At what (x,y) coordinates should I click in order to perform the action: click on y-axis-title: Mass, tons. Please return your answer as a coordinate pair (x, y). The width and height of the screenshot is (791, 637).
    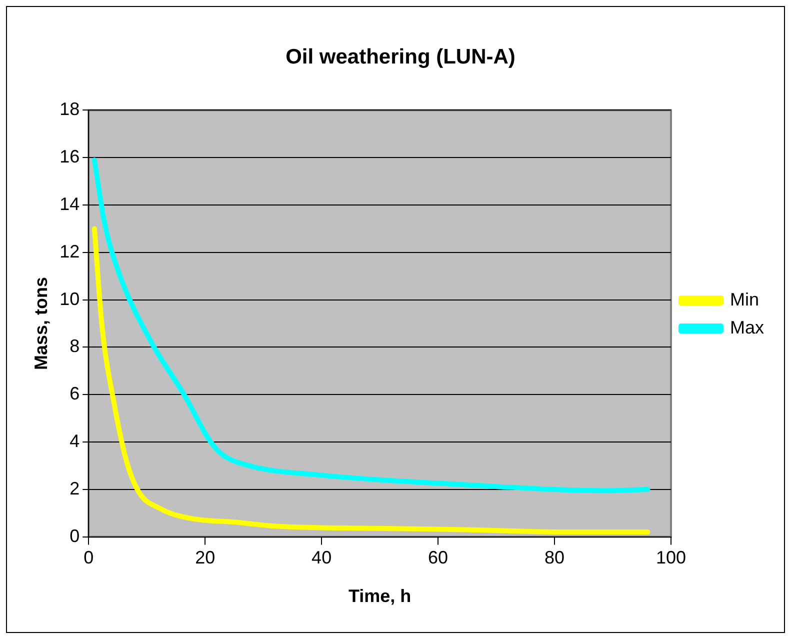
    Looking at the image, I should click on (40, 323).